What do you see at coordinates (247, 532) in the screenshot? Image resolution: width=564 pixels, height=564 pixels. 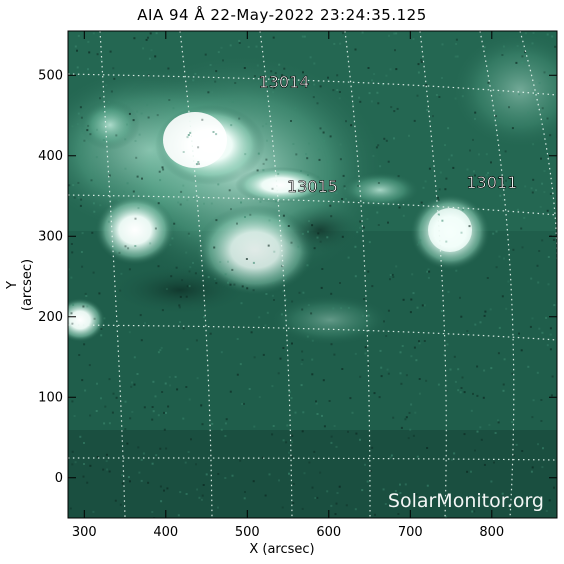 I see `x-tick-label: 500` at bounding box center [247, 532].